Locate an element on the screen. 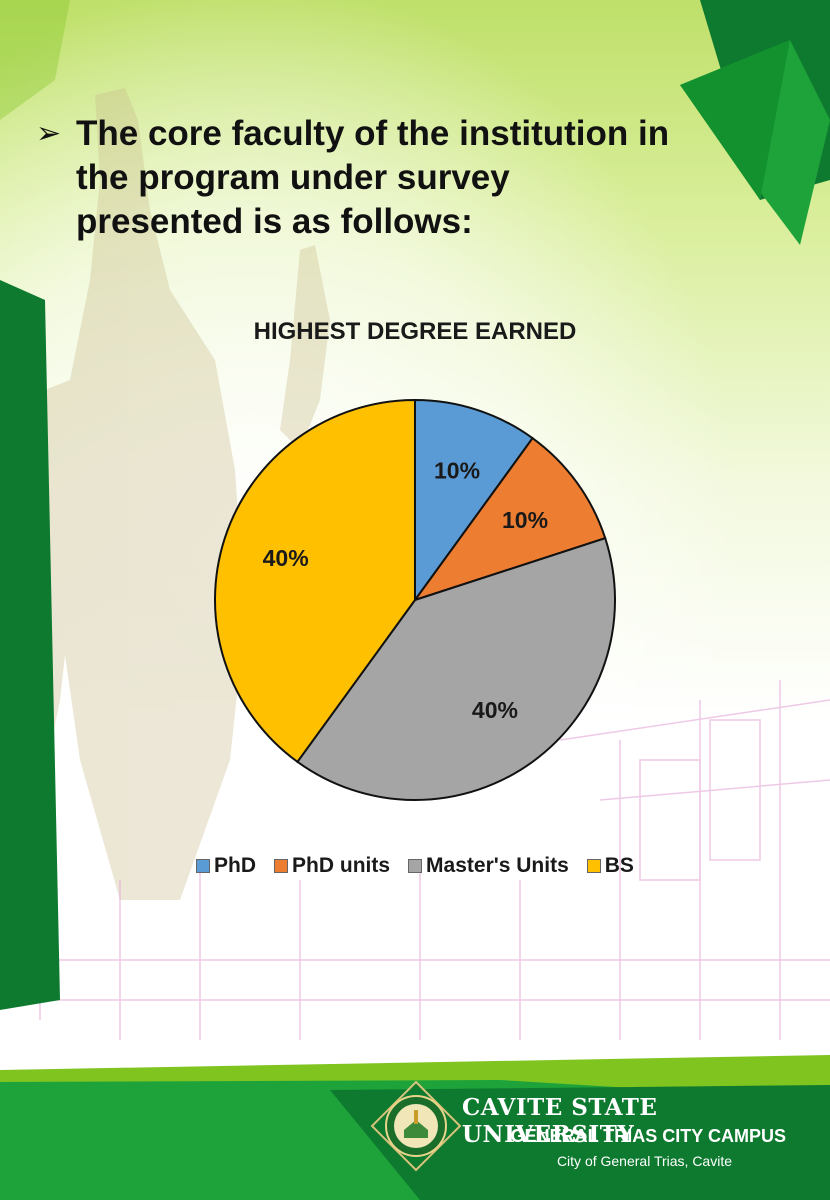 The width and height of the screenshot is (830, 1200). legend-label: PhD is located at coordinates (235, 865).